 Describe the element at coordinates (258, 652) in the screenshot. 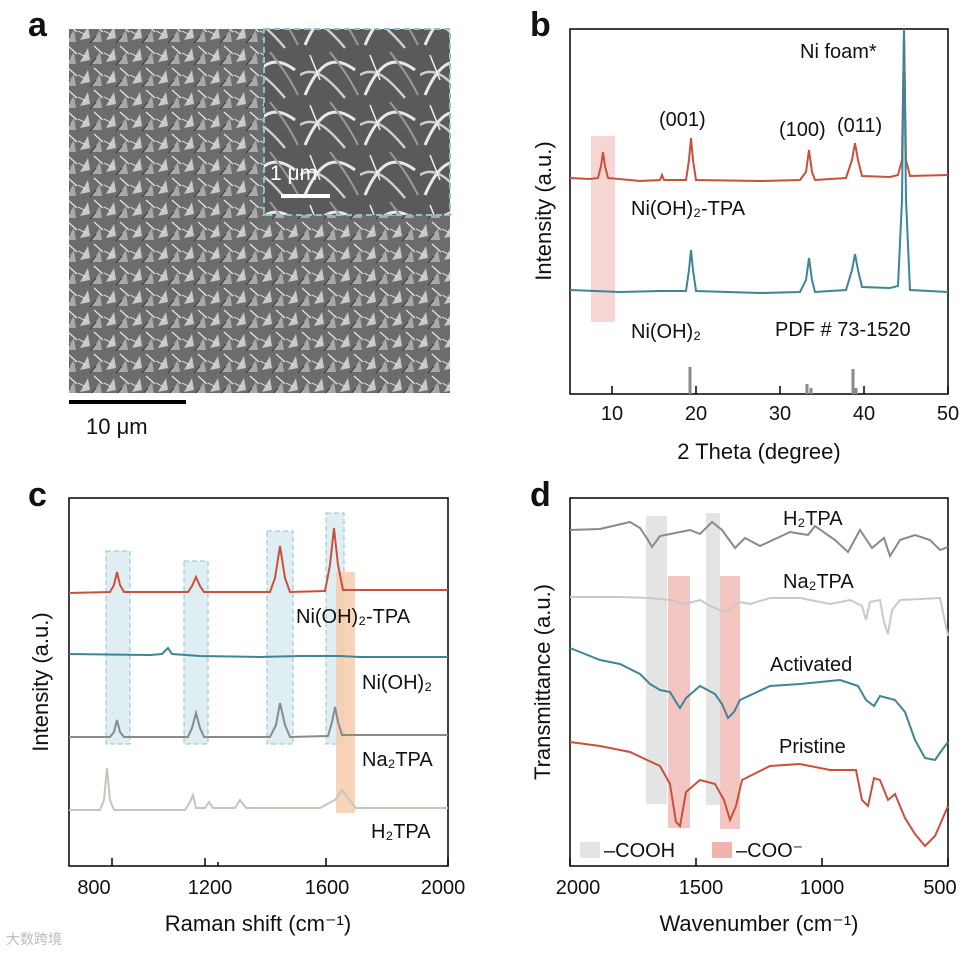

I see `raman-ni-oh2-trace` at that location.